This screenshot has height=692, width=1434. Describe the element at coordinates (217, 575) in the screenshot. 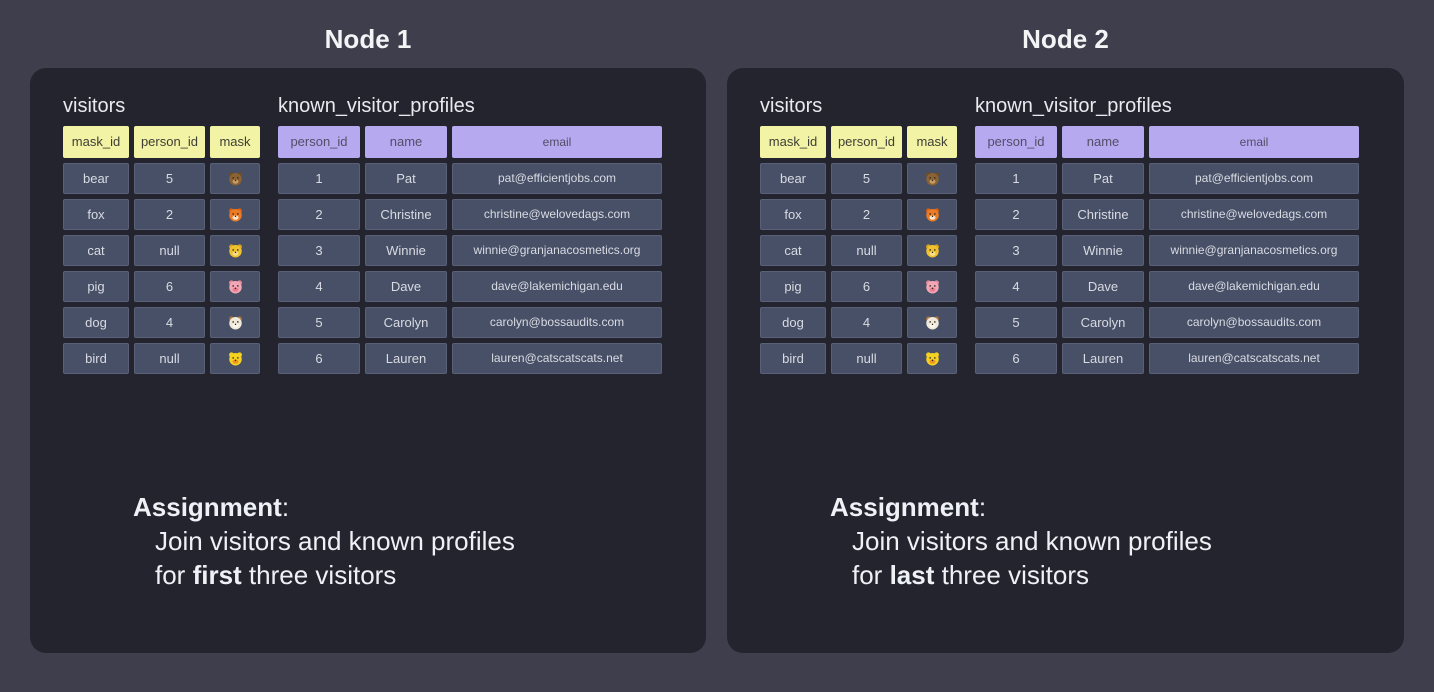

I see `assignment-line2-bold: first` at that location.